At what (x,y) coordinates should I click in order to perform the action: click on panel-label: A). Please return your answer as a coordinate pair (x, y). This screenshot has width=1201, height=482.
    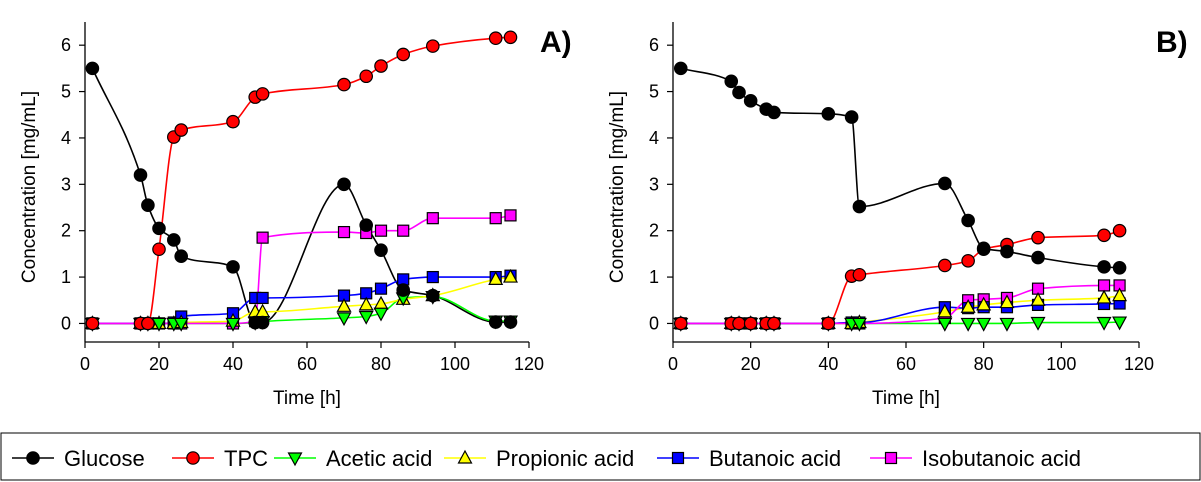
    Looking at the image, I should click on (556, 42).